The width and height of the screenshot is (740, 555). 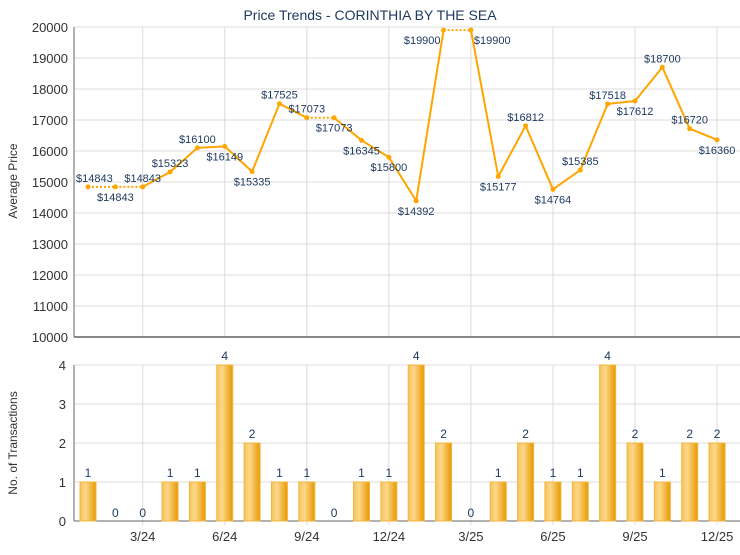 I want to click on x-tick-label: 6/25, so click(x=552, y=536).